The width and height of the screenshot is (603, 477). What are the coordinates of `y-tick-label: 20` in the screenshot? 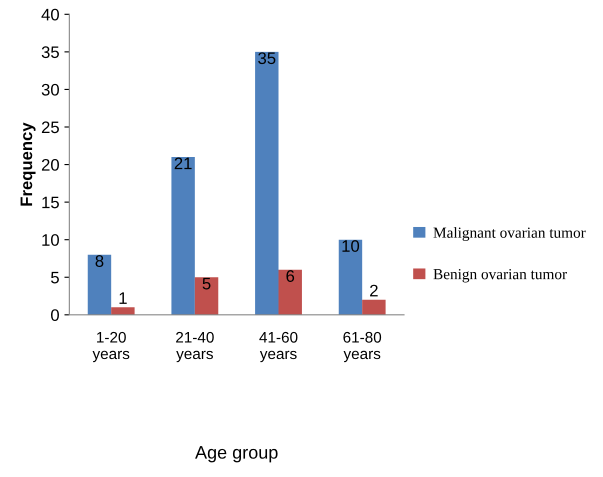 It's located at (50, 164).